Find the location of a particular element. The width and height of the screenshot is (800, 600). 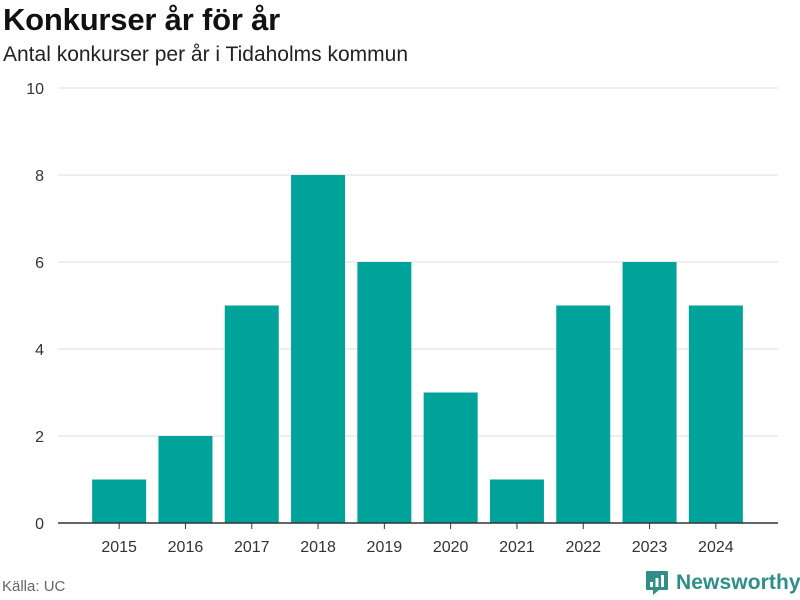

y-tick-label: 0 is located at coordinates (39, 524).